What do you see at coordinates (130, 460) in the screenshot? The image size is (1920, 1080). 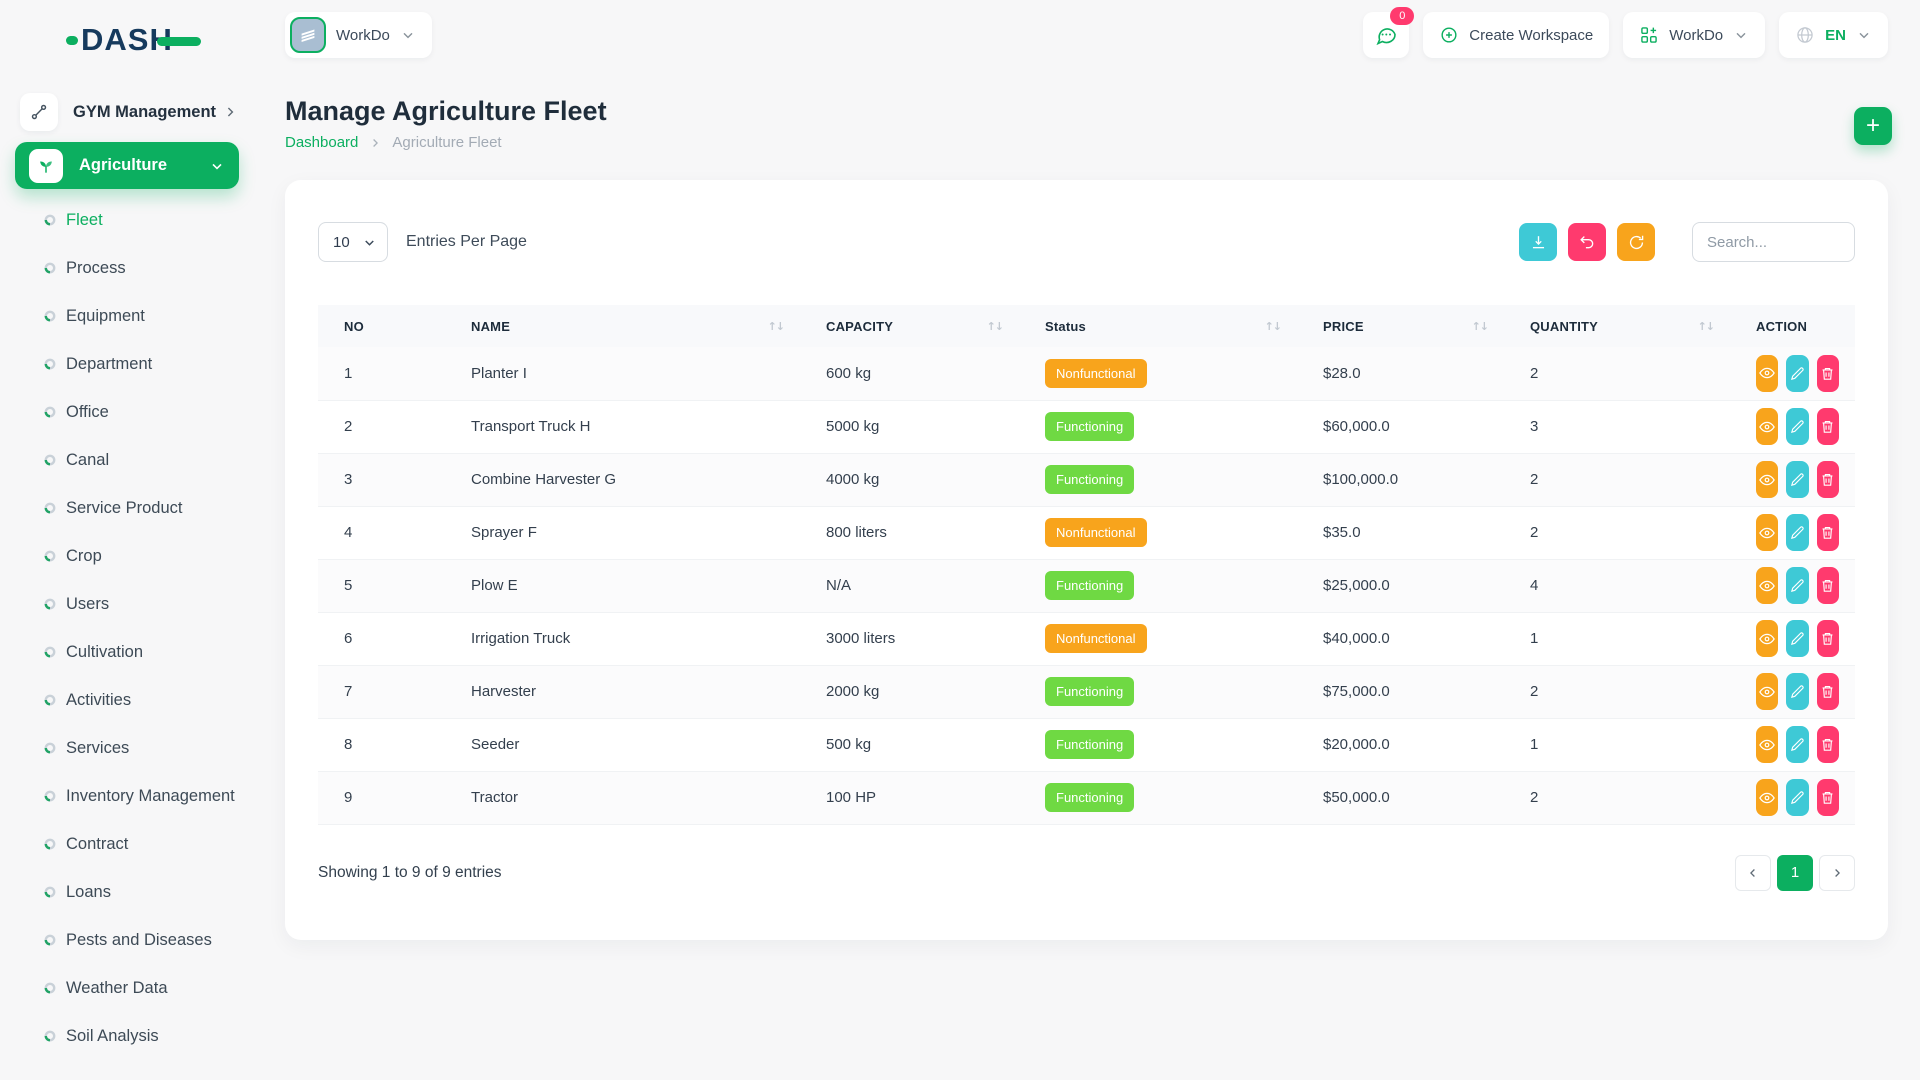 I see `sidebar-item-canal: Canal` at bounding box center [130, 460].